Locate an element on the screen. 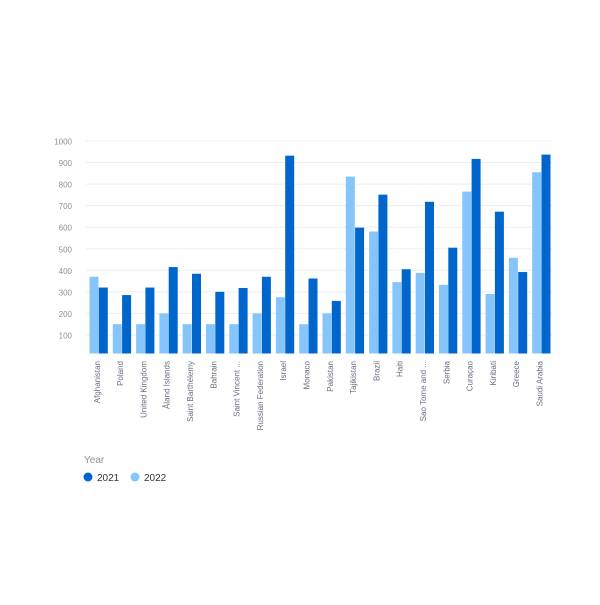 Image resolution: width=600 pixels, height=605 pixels. legend-item-2021: 2021 is located at coordinates (101, 478).